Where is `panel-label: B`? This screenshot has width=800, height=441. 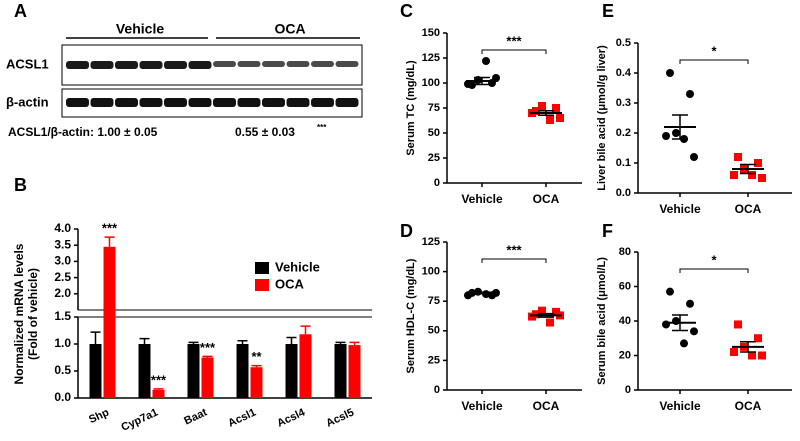 panel-label: B is located at coordinates (20, 185).